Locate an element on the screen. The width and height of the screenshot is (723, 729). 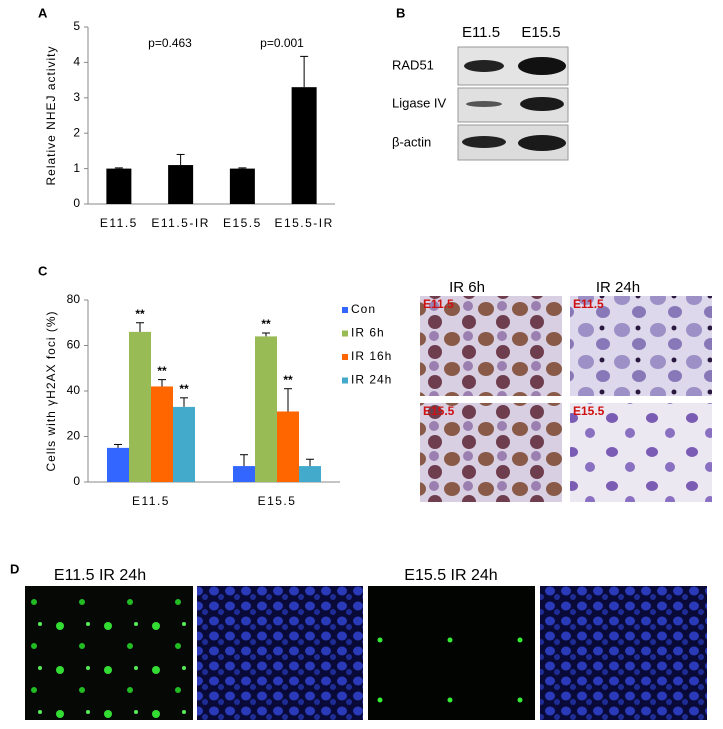
y-tick-label: 4 is located at coordinates (76, 62).